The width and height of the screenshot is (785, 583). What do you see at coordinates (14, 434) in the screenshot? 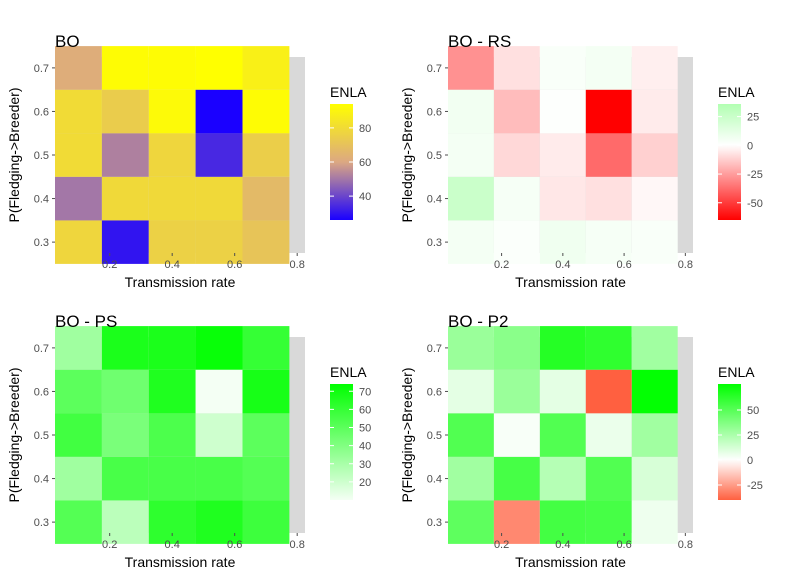
I see `y-axis-title: P(Fledging->Breeder)` at bounding box center [14, 434].